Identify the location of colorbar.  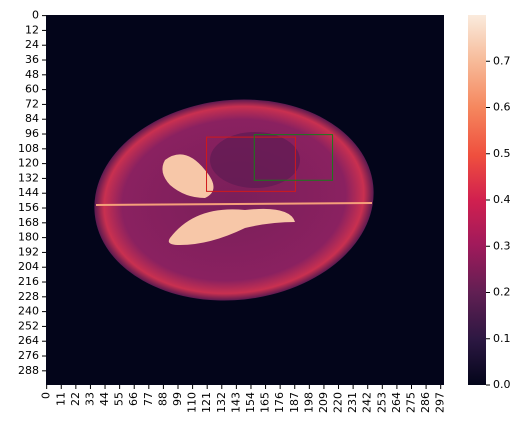
(477, 200).